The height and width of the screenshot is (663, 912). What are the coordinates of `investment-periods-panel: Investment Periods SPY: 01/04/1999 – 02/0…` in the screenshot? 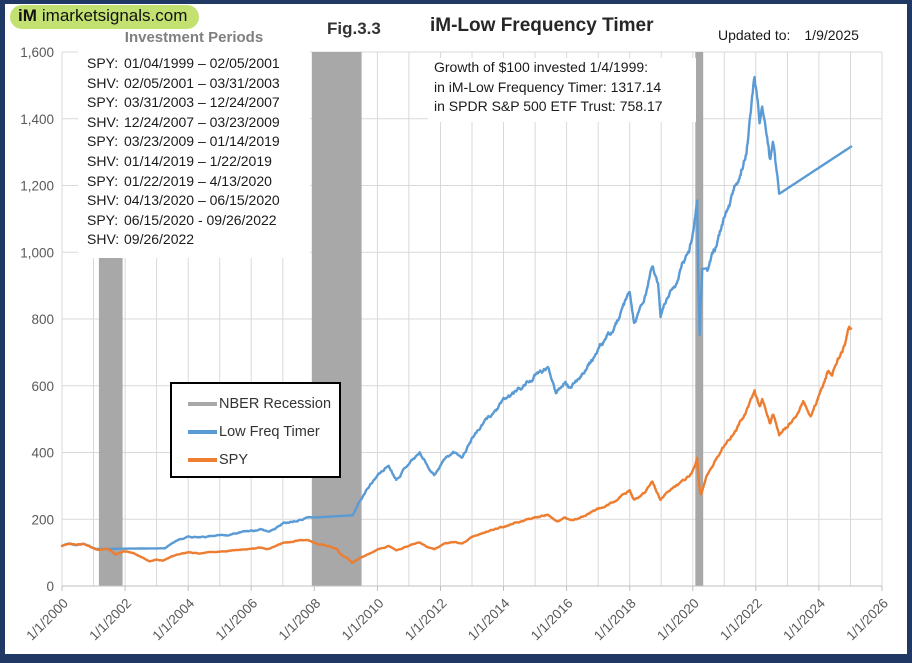 It's located at (194, 142).